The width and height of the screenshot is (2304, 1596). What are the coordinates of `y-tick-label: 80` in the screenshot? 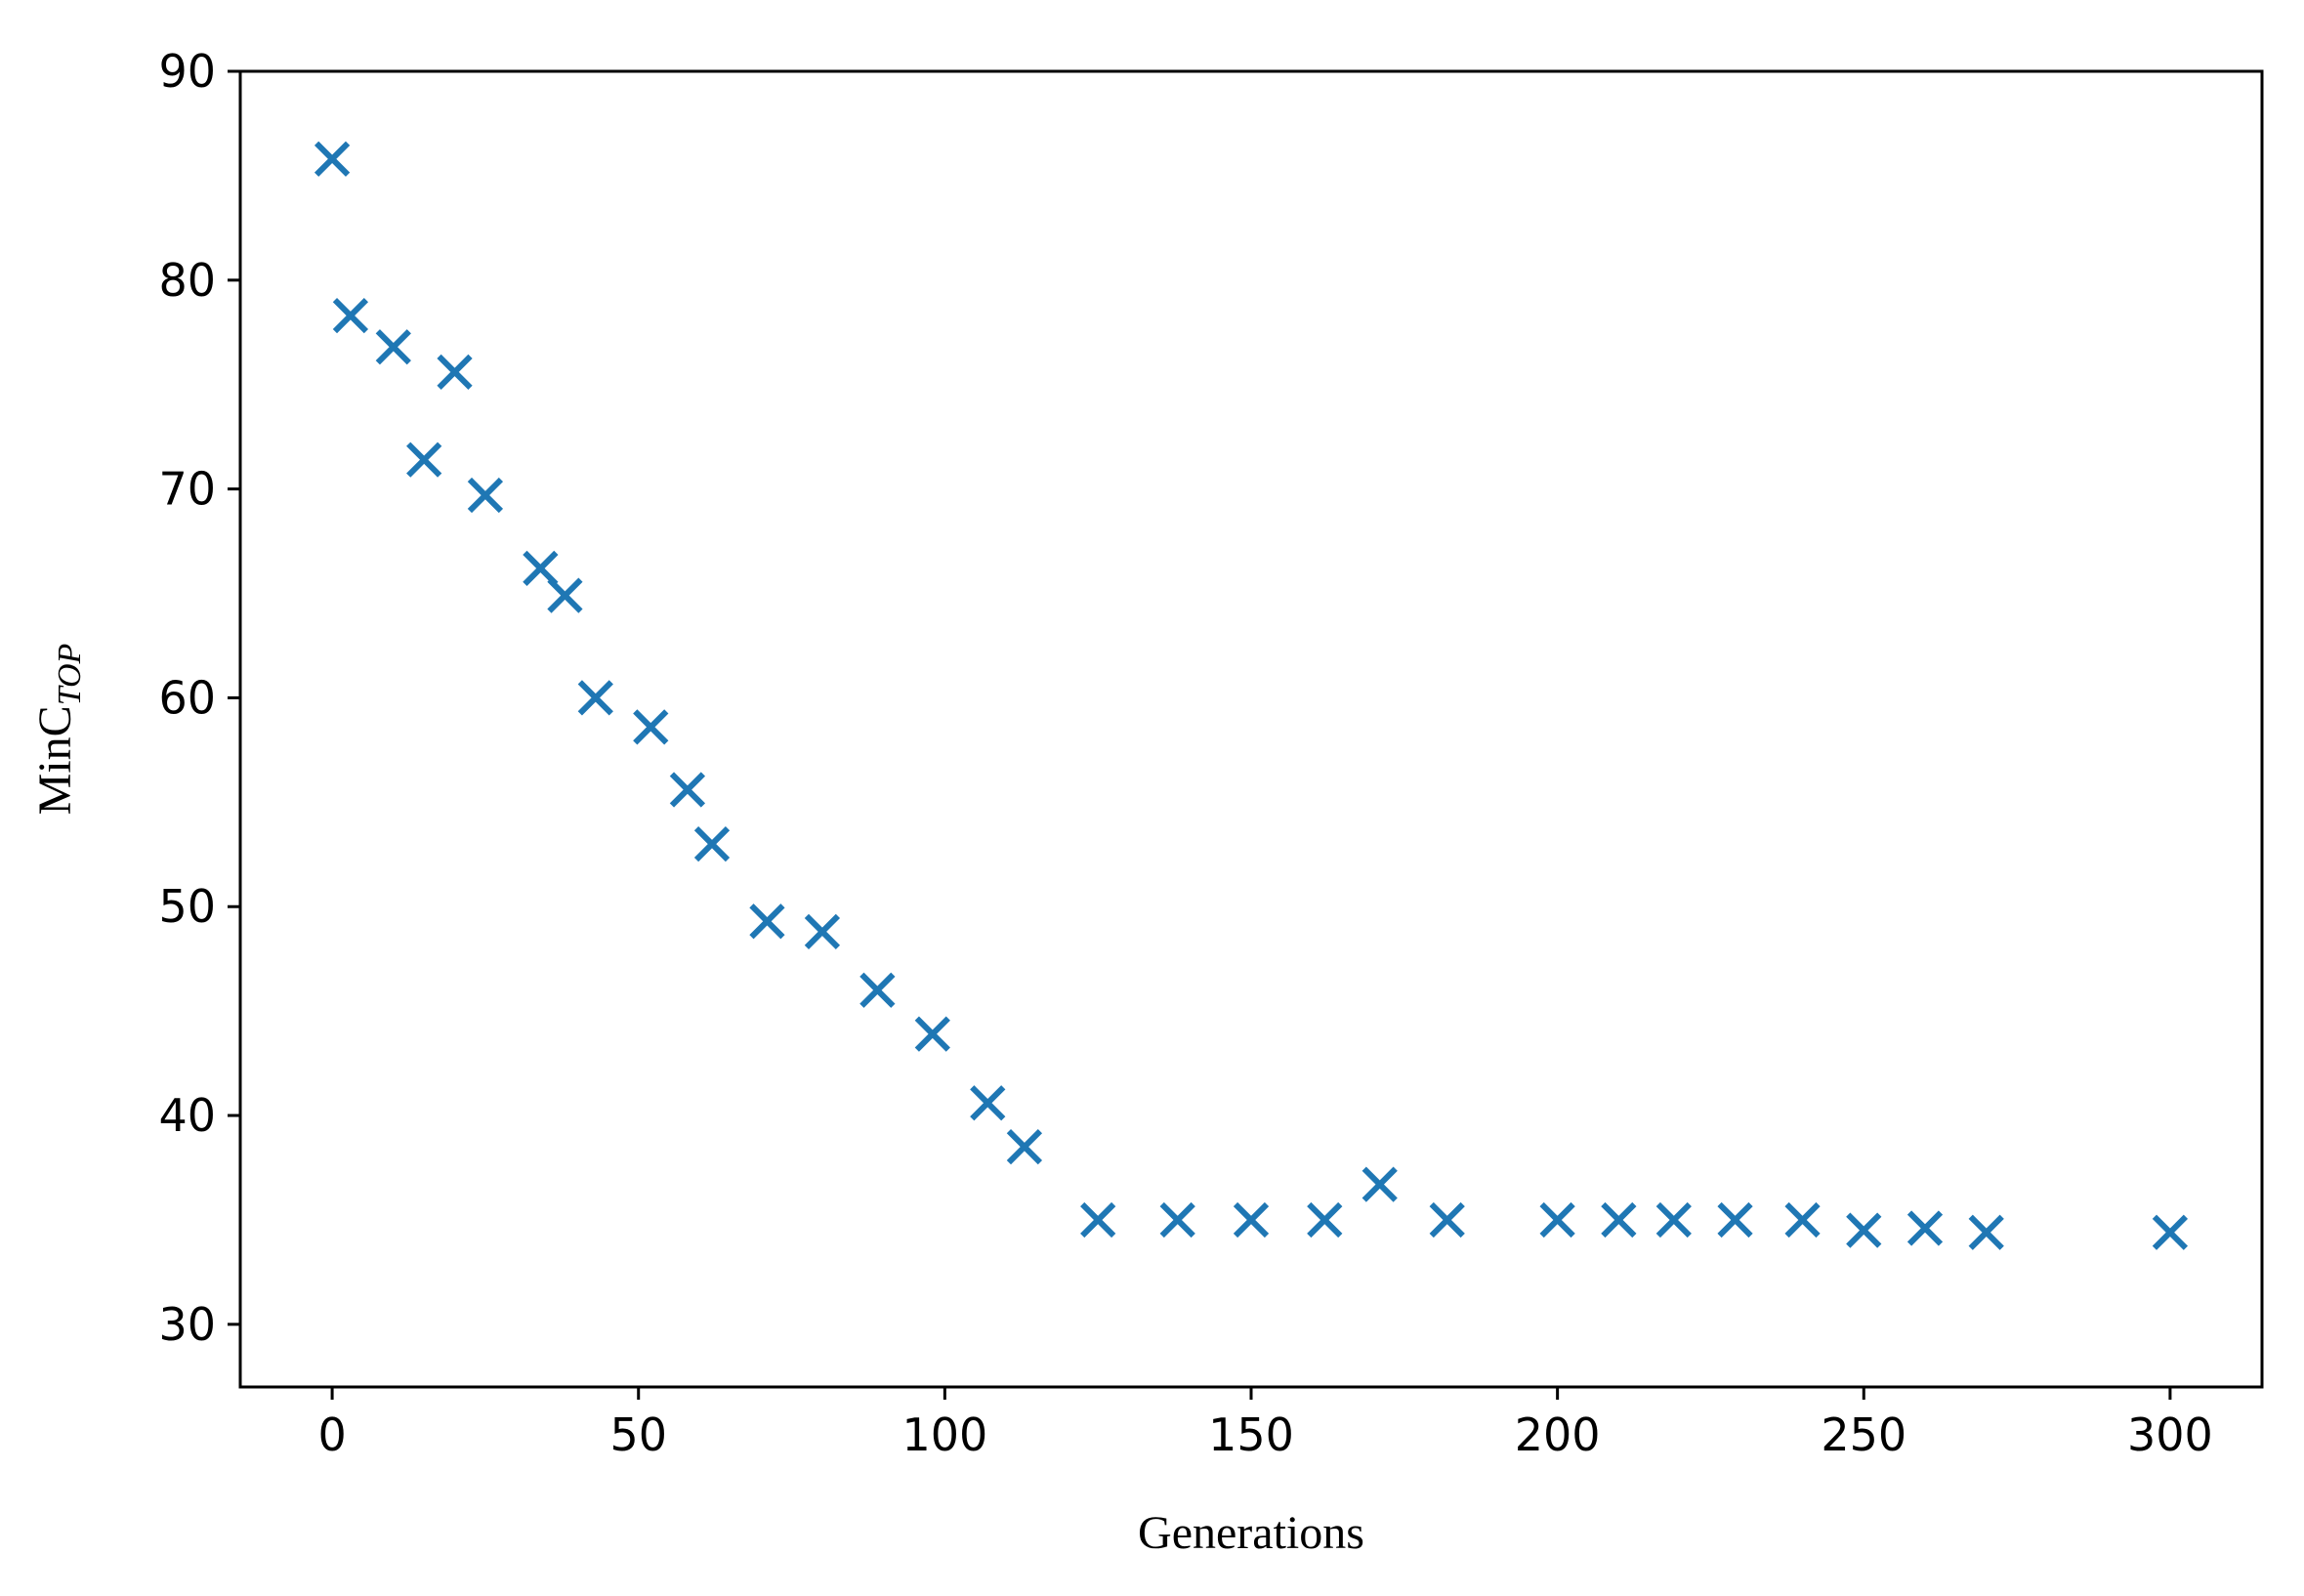 It's located at (187, 280).